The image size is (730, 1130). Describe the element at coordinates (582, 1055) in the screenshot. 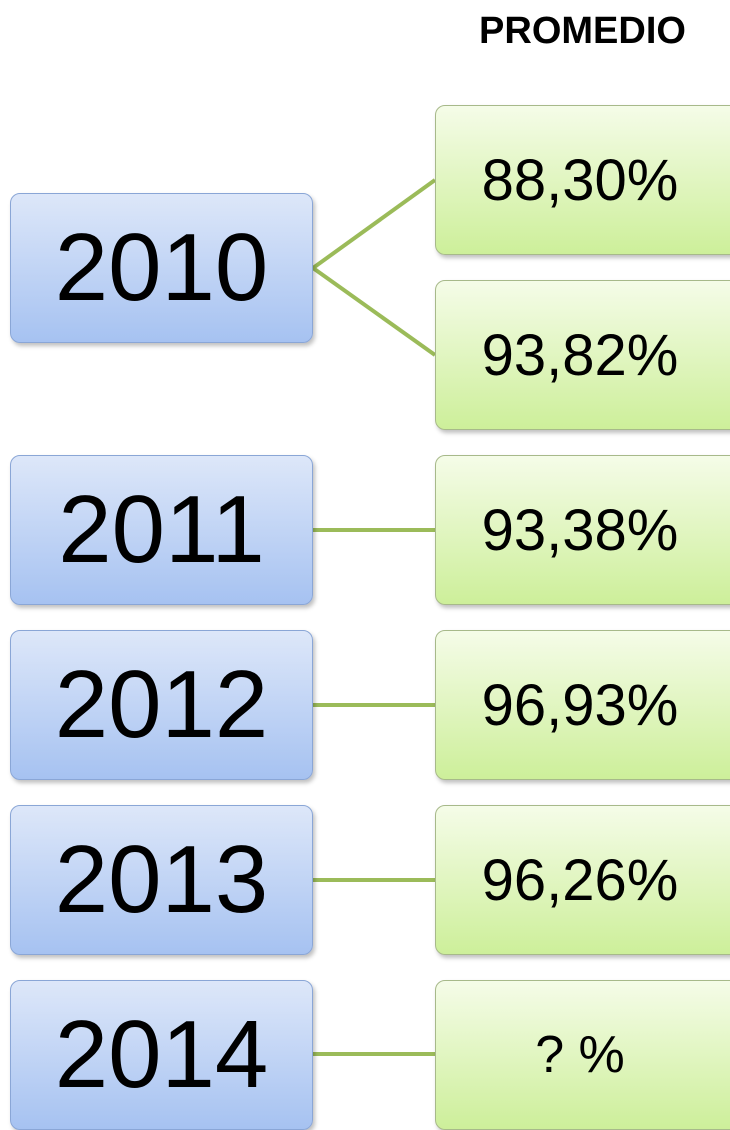

I see `value-node: ? %` at that location.